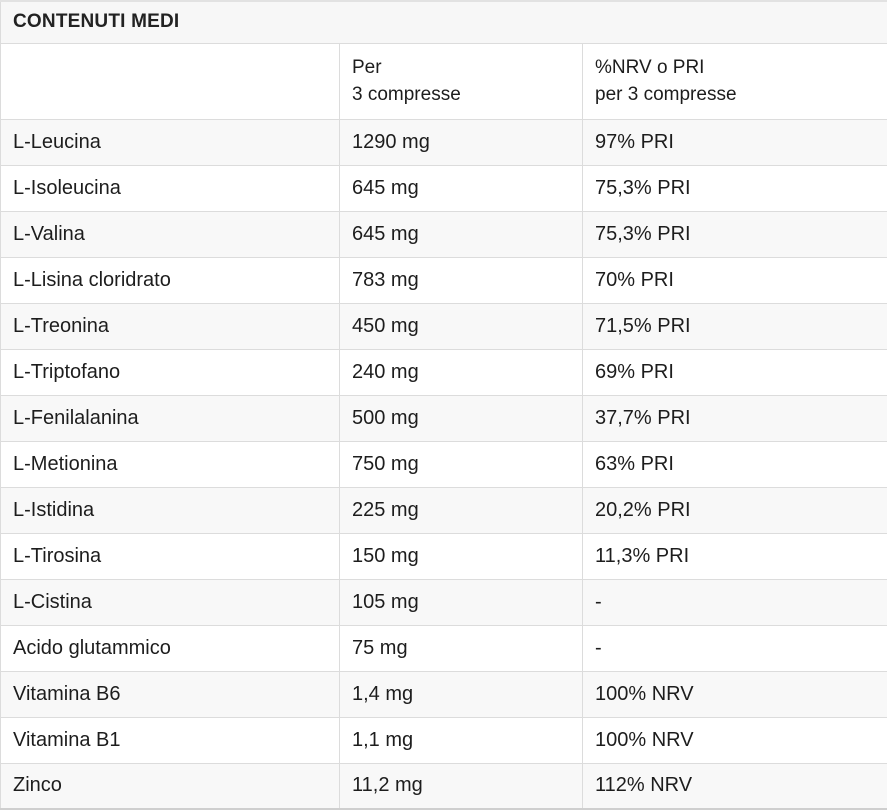  Describe the element at coordinates (406, 94) in the screenshot. I see `header-line: 3 compresse` at that location.